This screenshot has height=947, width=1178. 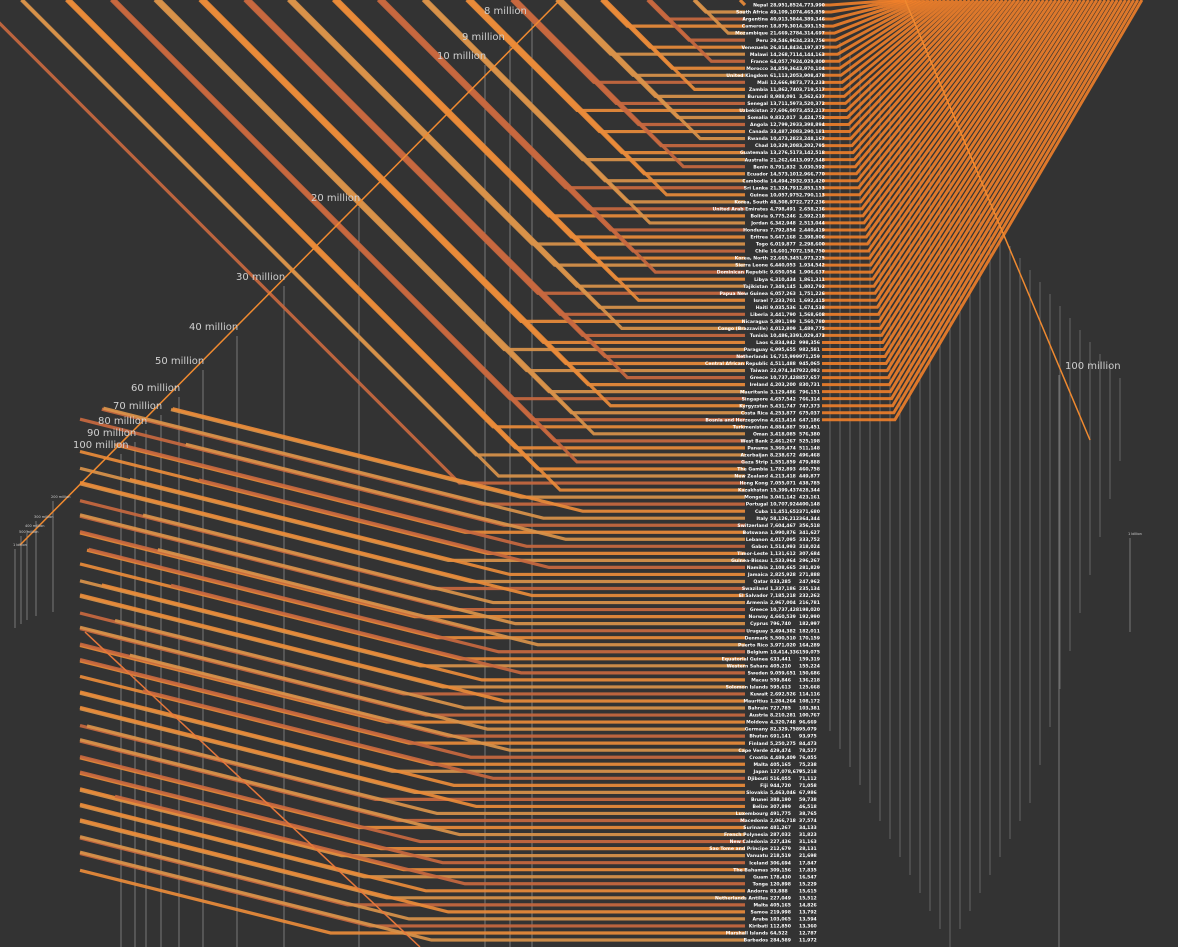 What do you see at coordinates (783, 245) in the screenshot?
I see `population: 6,019,877` at bounding box center [783, 245].